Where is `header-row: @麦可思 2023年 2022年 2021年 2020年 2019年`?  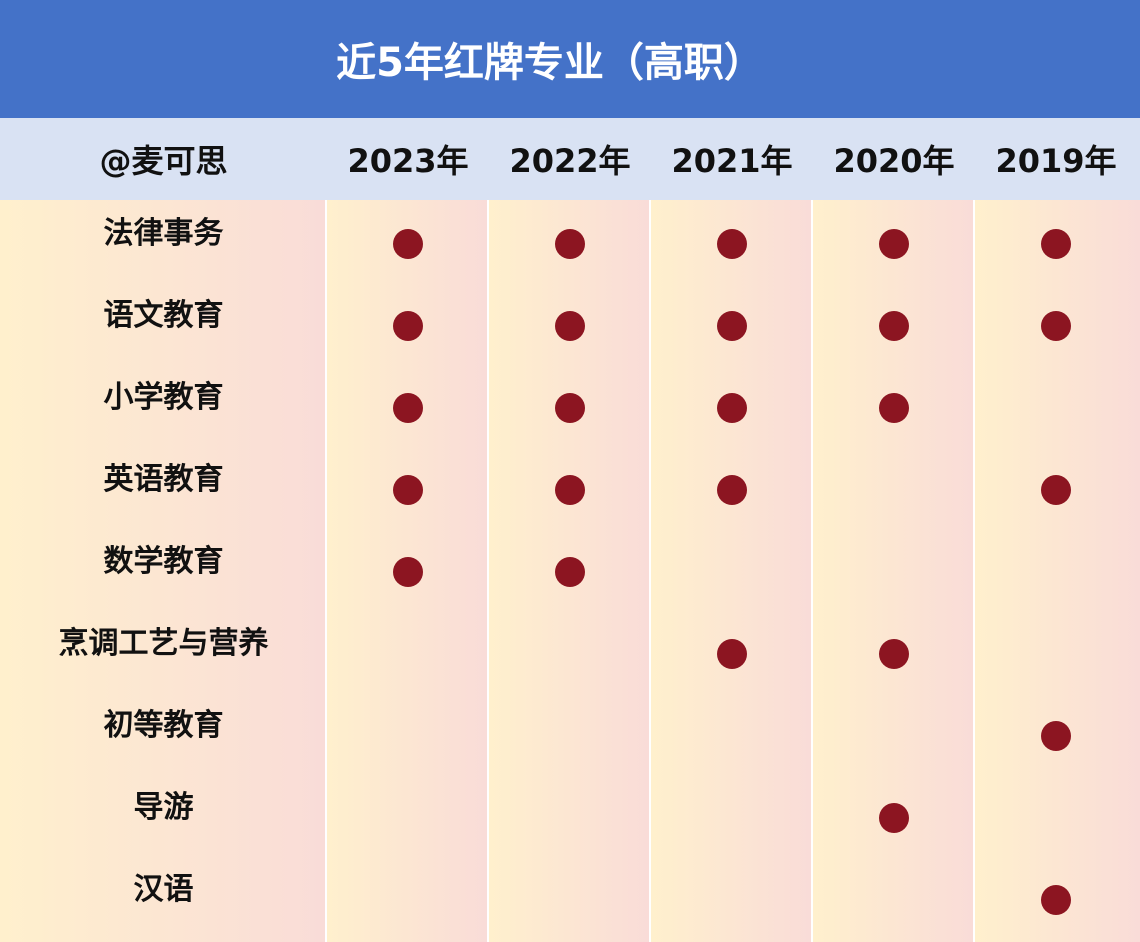 header-row: @麦可思 2023年 2022年 2021年 2020年 2019年 is located at coordinates (570, 159).